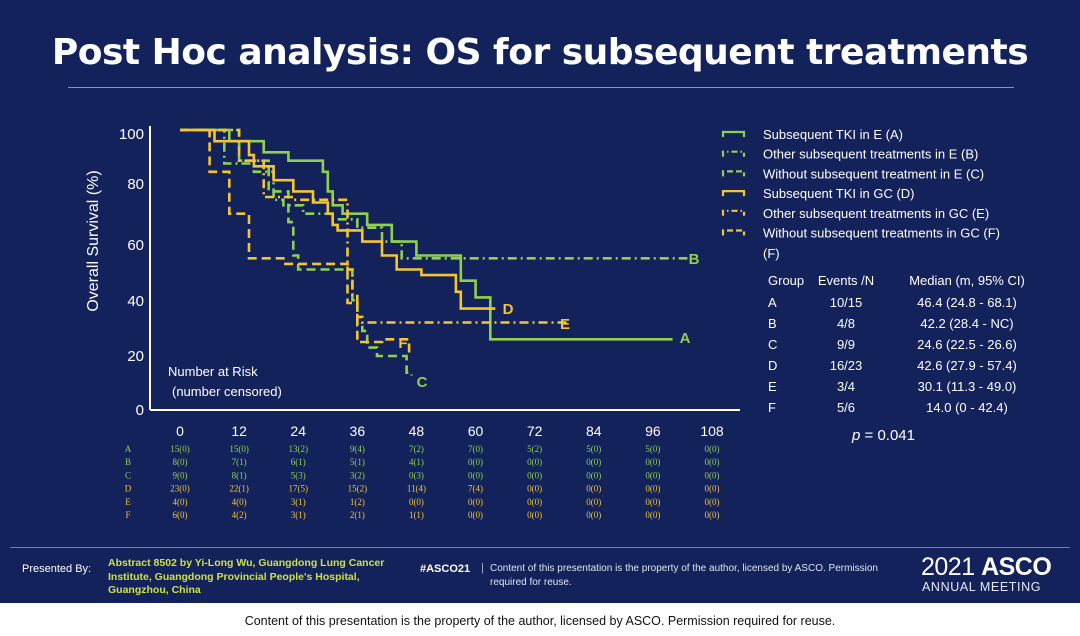  What do you see at coordinates (887, 435) in the screenshot?
I see `p-number: = 0.041` at bounding box center [887, 435].